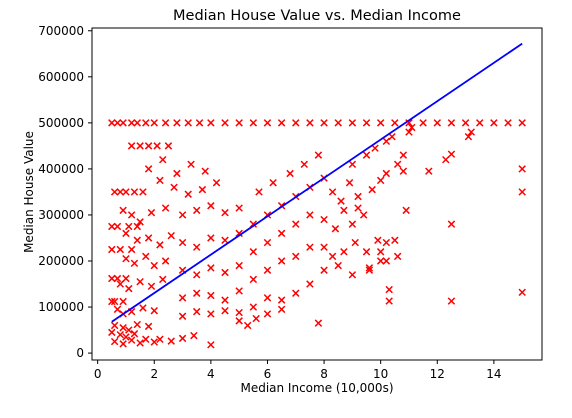 The height and width of the screenshot is (418, 572). Describe the element at coordinates (61, 215) in the screenshot. I see `y-tick-label: 300000` at that location.